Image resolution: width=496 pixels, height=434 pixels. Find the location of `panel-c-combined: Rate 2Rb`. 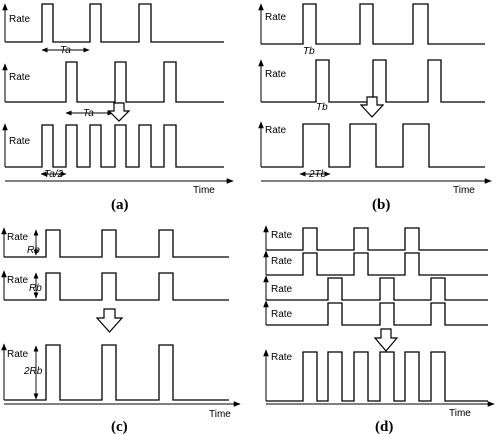

panel-c-combined: Rate 2Rb is located at coordinates (115, 372).